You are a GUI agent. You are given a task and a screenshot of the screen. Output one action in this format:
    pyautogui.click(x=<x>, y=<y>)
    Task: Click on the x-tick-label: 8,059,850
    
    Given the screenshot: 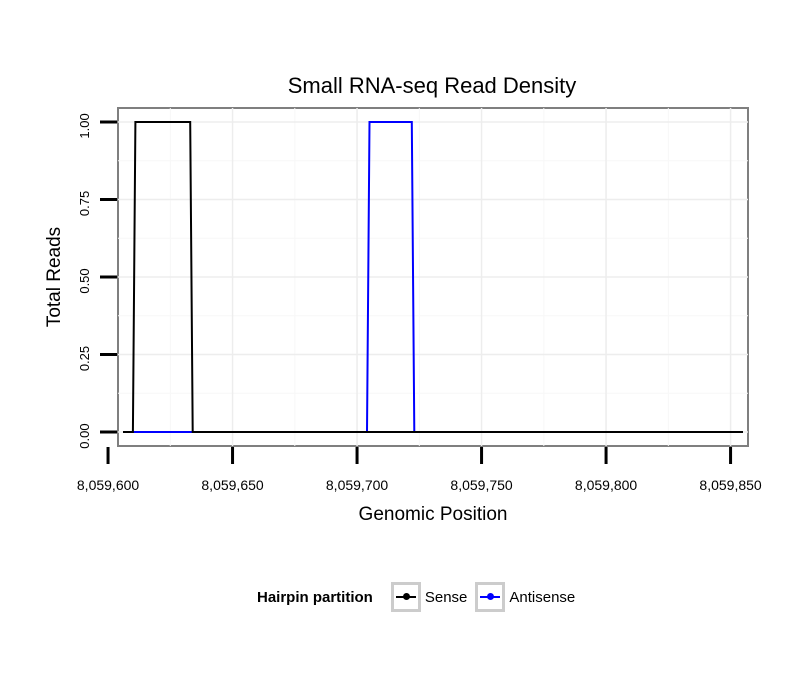 What is the action you would take?
    pyautogui.click(x=730, y=485)
    